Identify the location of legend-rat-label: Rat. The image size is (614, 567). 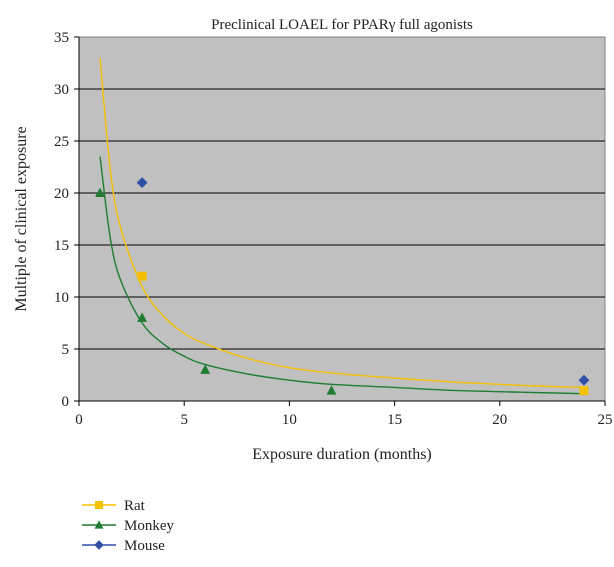
(135, 506).